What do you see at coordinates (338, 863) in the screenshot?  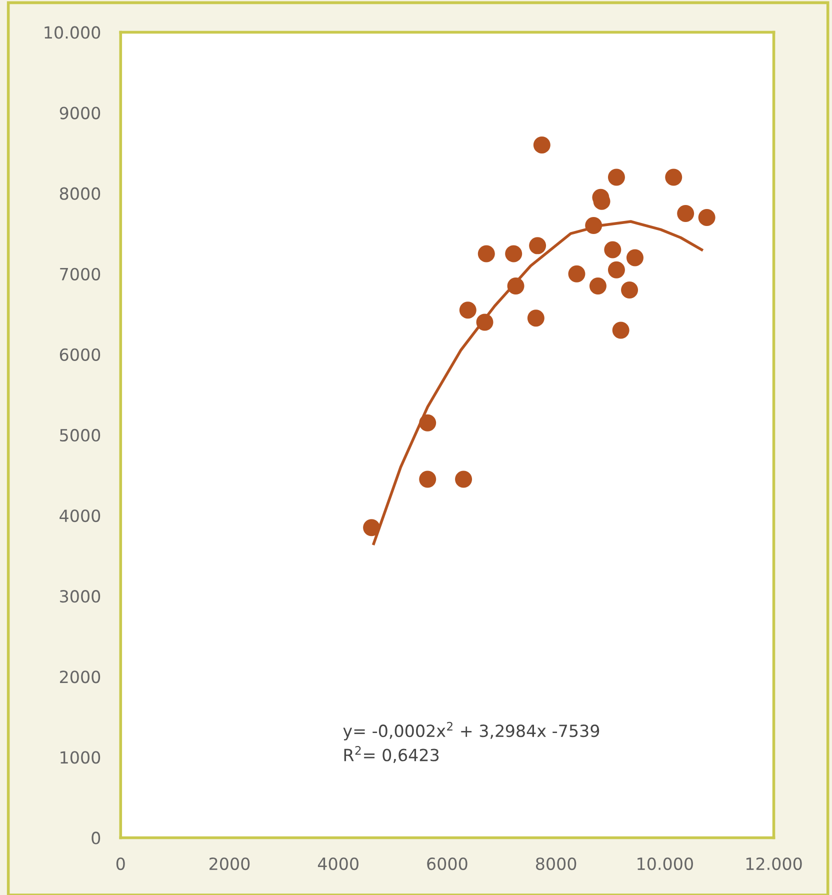 I see `x-tick-label: 4000` at bounding box center [338, 863].